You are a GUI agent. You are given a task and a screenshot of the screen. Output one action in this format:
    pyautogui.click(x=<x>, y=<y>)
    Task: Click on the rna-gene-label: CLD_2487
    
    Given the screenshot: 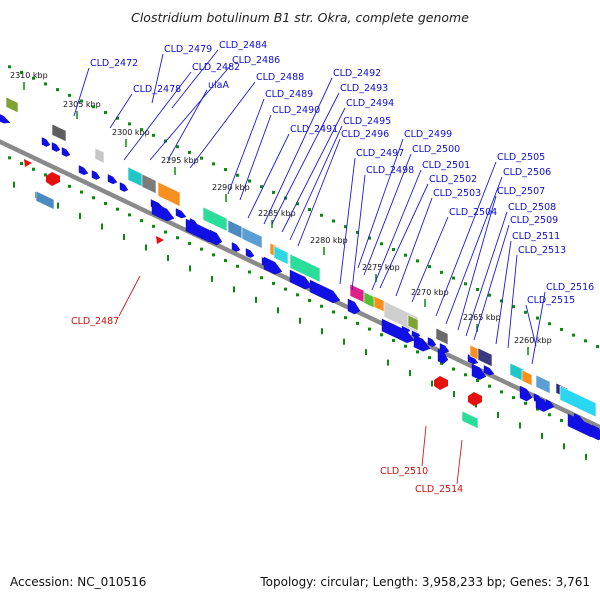 What is the action you would take?
    pyautogui.click(x=95, y=321)
    